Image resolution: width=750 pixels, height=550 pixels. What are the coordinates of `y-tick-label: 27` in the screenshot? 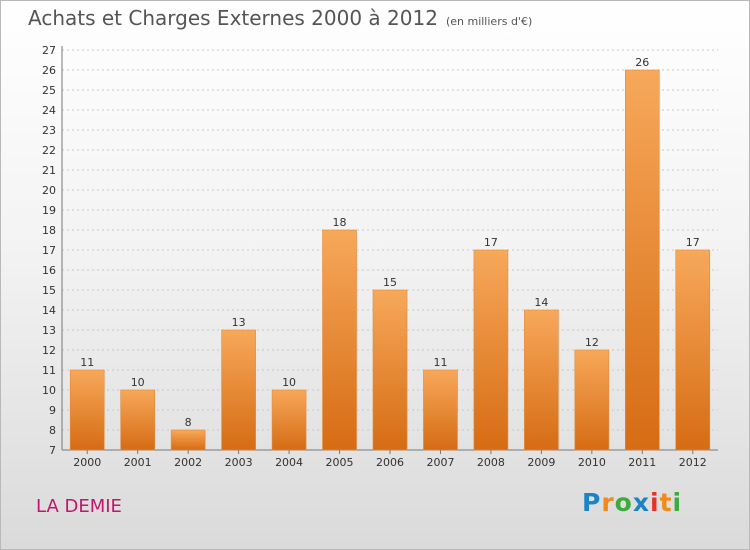 It's located at (49, 50).